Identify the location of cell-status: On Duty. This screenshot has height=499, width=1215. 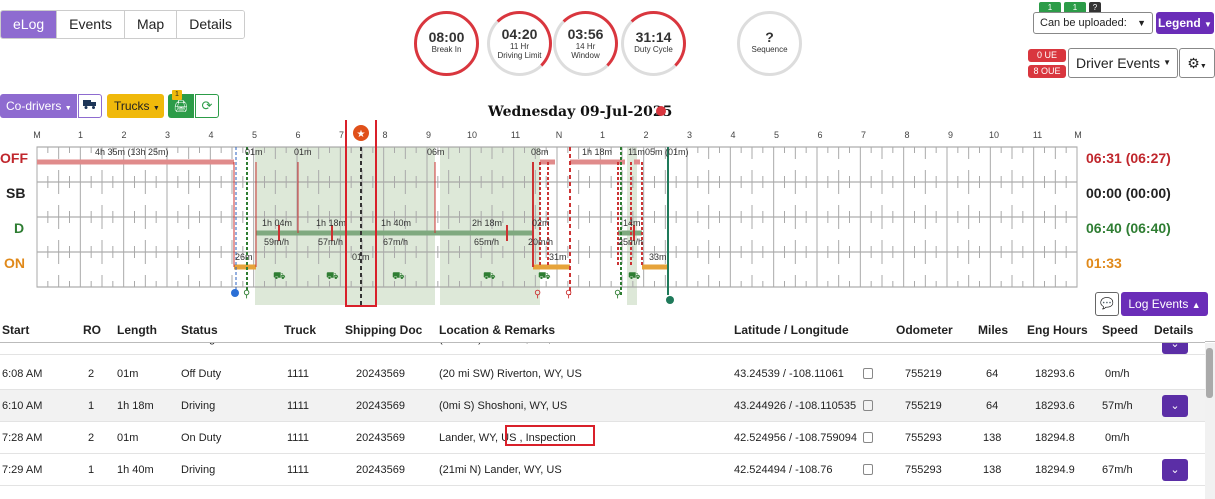
(201, 438).